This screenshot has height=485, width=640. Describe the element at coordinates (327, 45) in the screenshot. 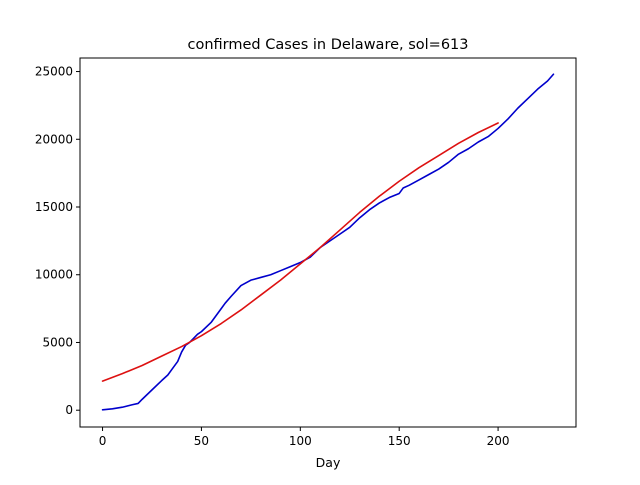

I see `chart-title: confirmed Cases in Delaware, sol=613` at that location.